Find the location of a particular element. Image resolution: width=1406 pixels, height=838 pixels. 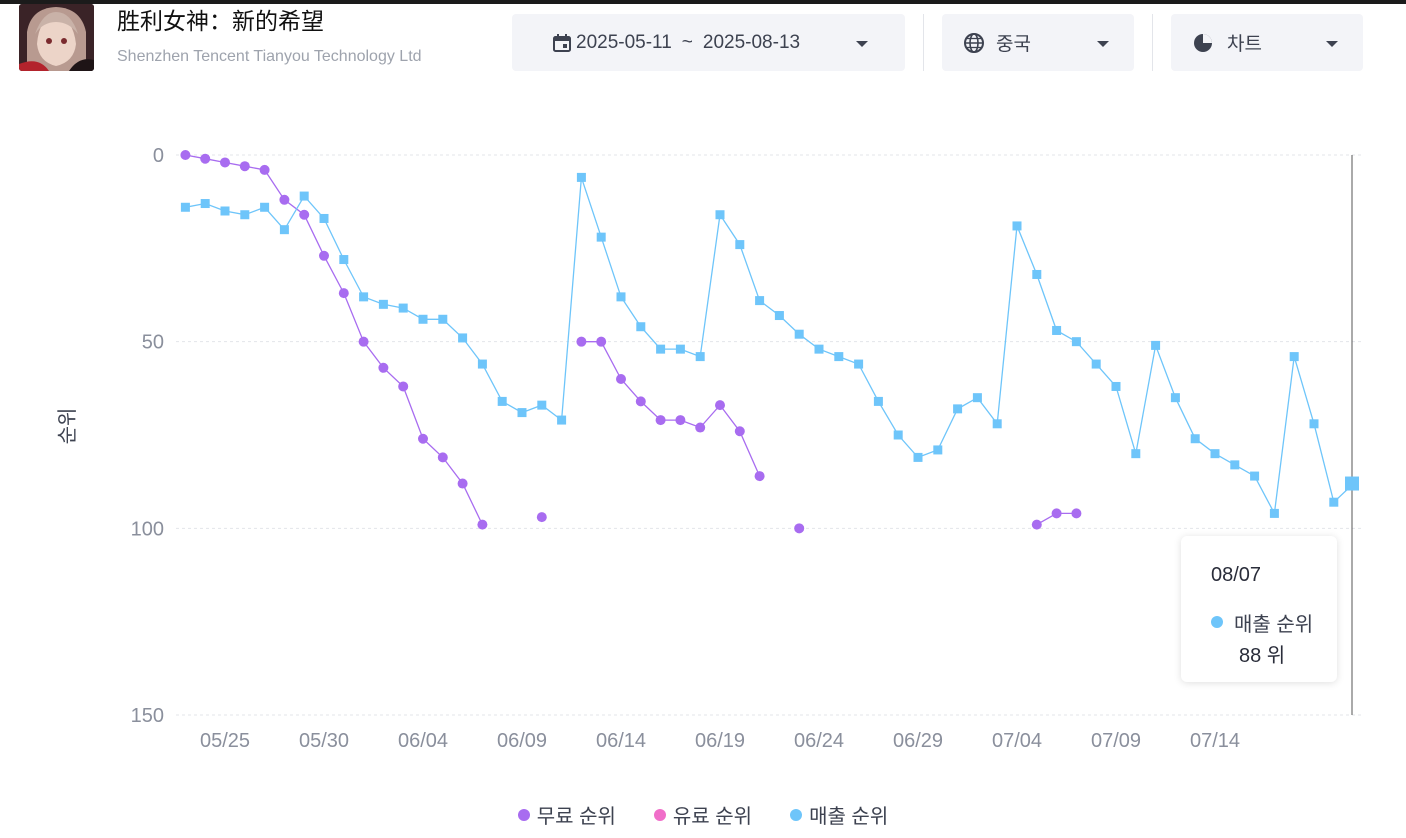

date-to: 2025-08-13 is located at coordinates (751, 42).